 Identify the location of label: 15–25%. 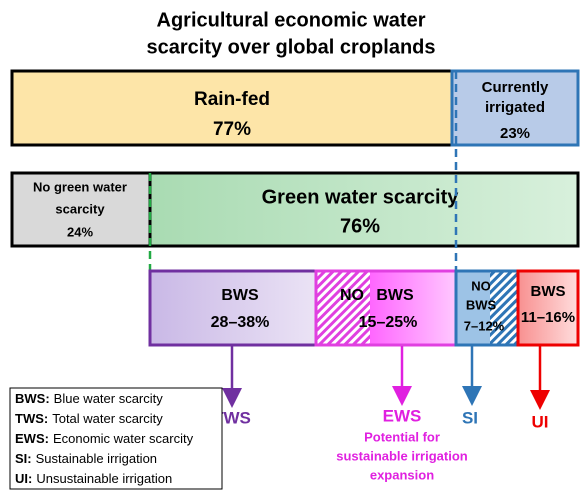
(388, 322).